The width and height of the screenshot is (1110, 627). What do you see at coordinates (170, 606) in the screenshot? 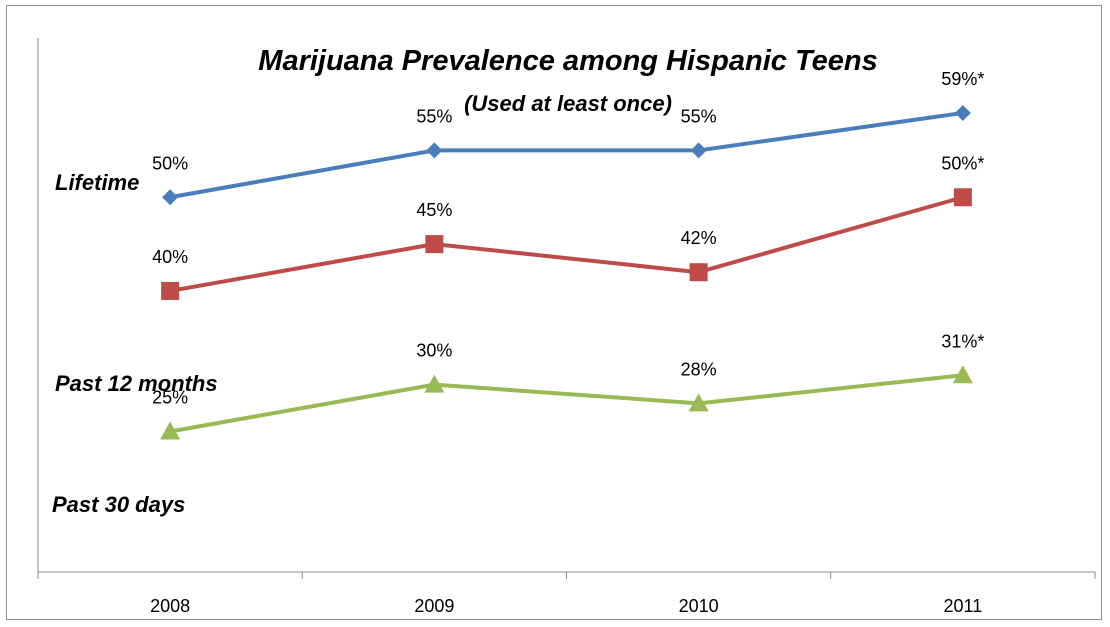
I see `x-tick-label: 2008` at bounding box center [170, 606].